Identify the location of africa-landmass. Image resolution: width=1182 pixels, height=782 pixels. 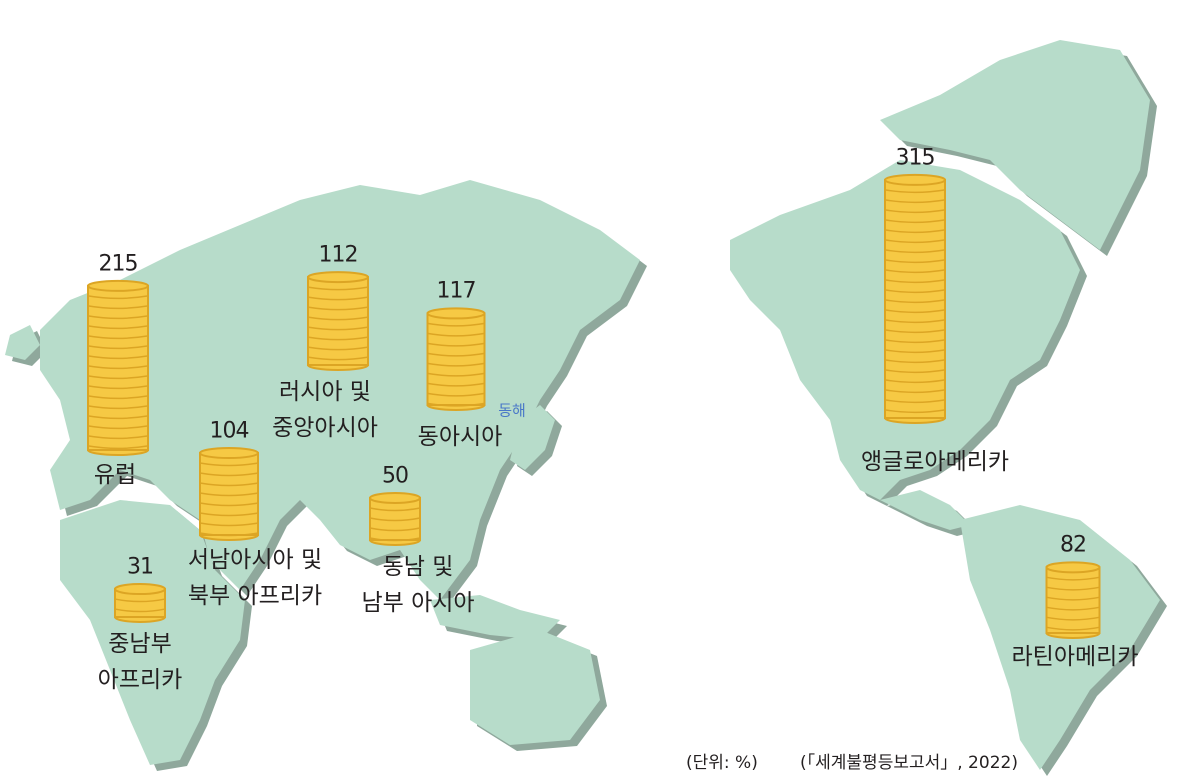
(152, 632).